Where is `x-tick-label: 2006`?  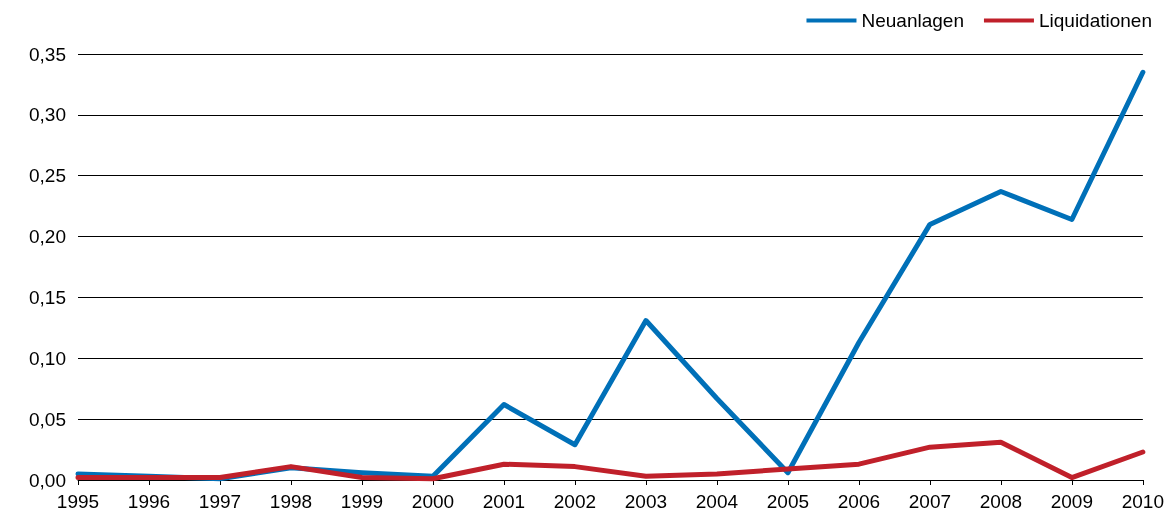
x-tick-label: 2006 is located at coordinates (859, 501).